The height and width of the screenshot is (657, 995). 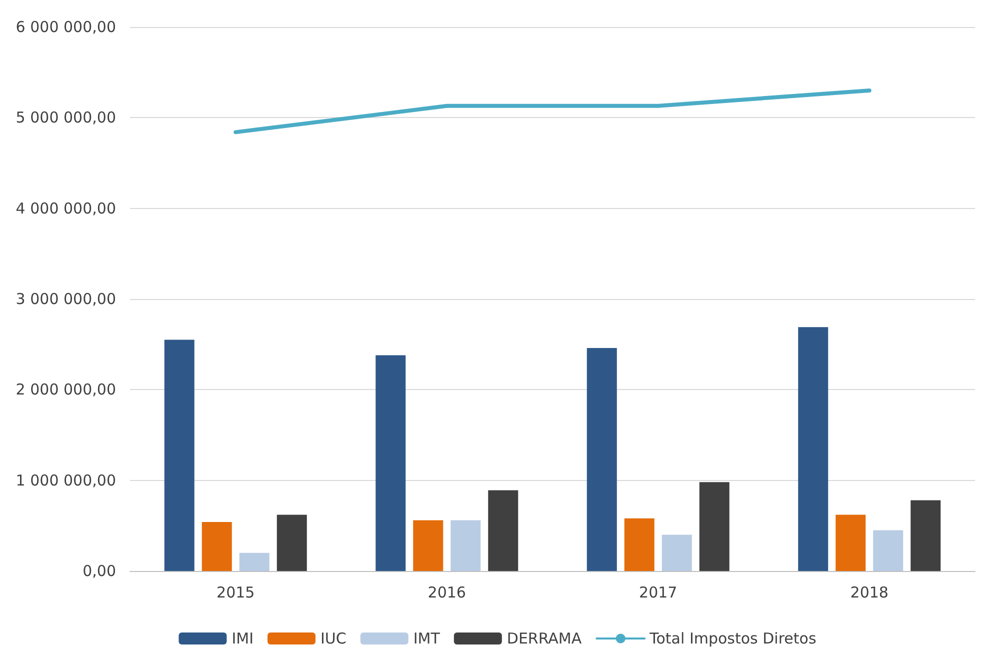 What do you see at coordinates (66, 480) in the screenshot?
I see `y-tick-label: 1 000 000,00` at bounding box center [66, 480].